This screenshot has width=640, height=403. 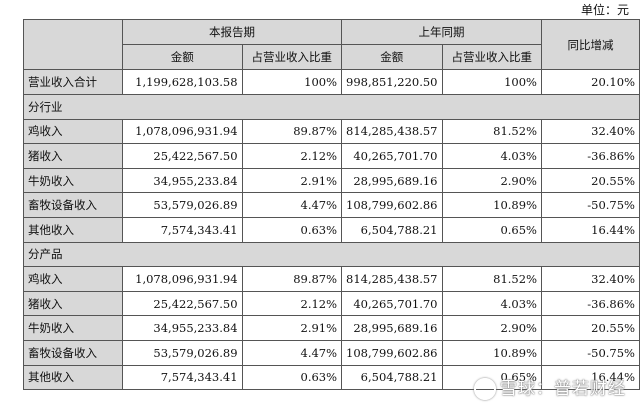 I want to click on header-yoy: 同比增减, so click(x=590, y=44).